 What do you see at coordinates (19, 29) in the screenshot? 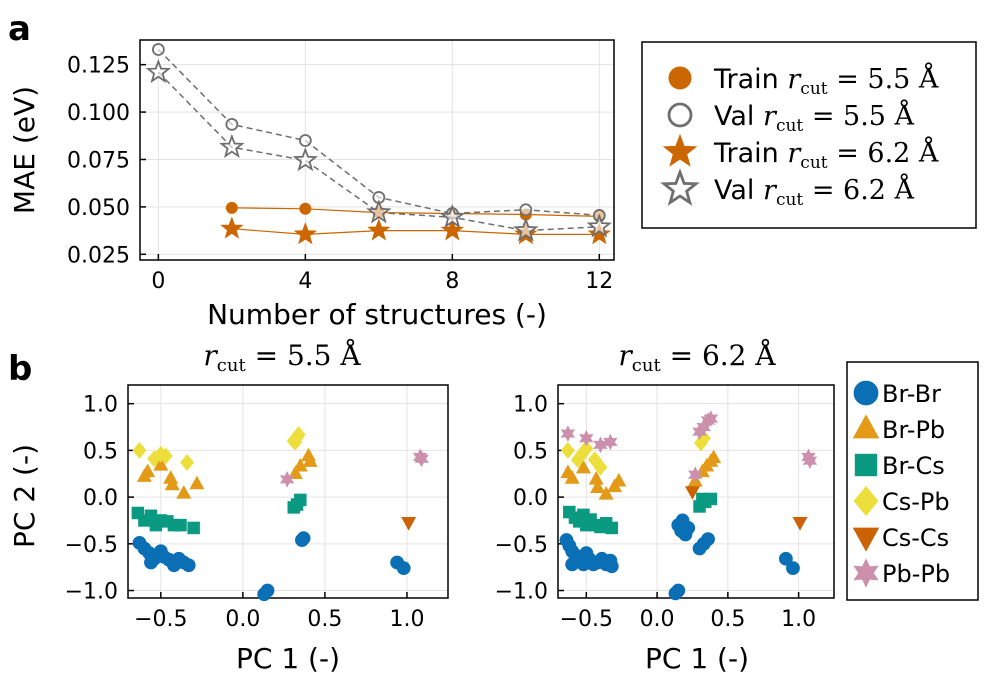
I see `panel-label-a: a` at bounding box center [19, 29].